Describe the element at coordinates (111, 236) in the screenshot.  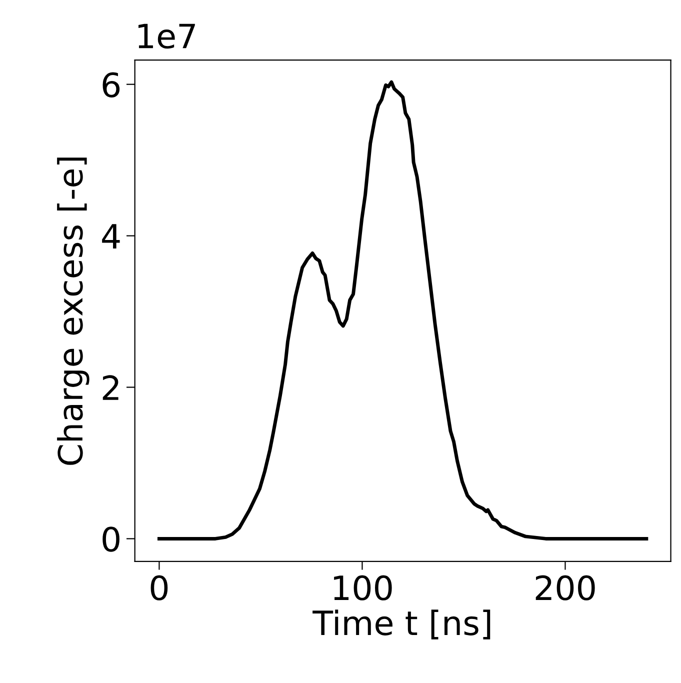
I see `y-tick-label: 4` at that location.